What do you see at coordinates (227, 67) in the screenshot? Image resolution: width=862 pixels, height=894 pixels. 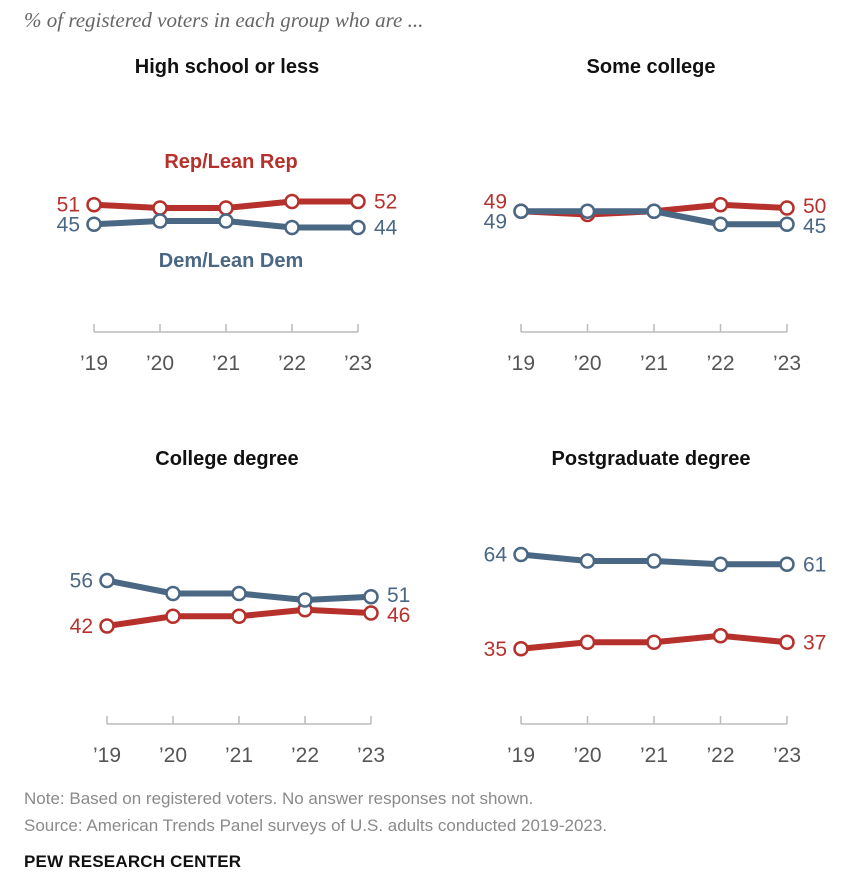 I see `panel-title: High school or less` at bounding box center [227, 67].